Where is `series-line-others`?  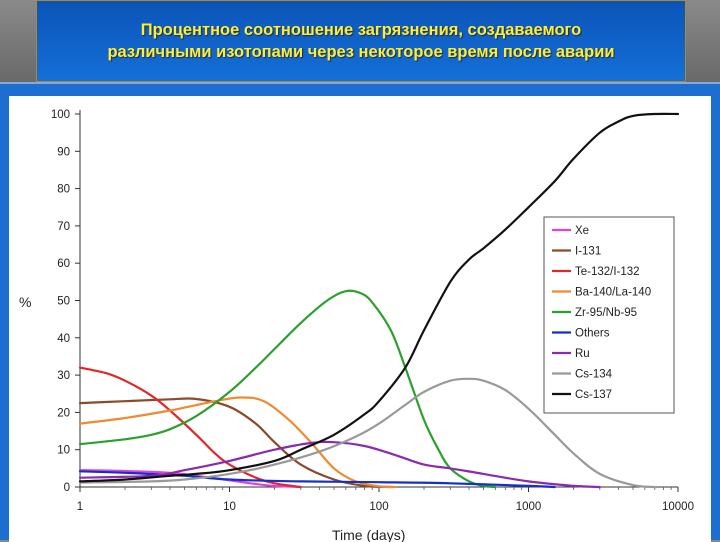 series-line-others is located at coordinates (317, 479).